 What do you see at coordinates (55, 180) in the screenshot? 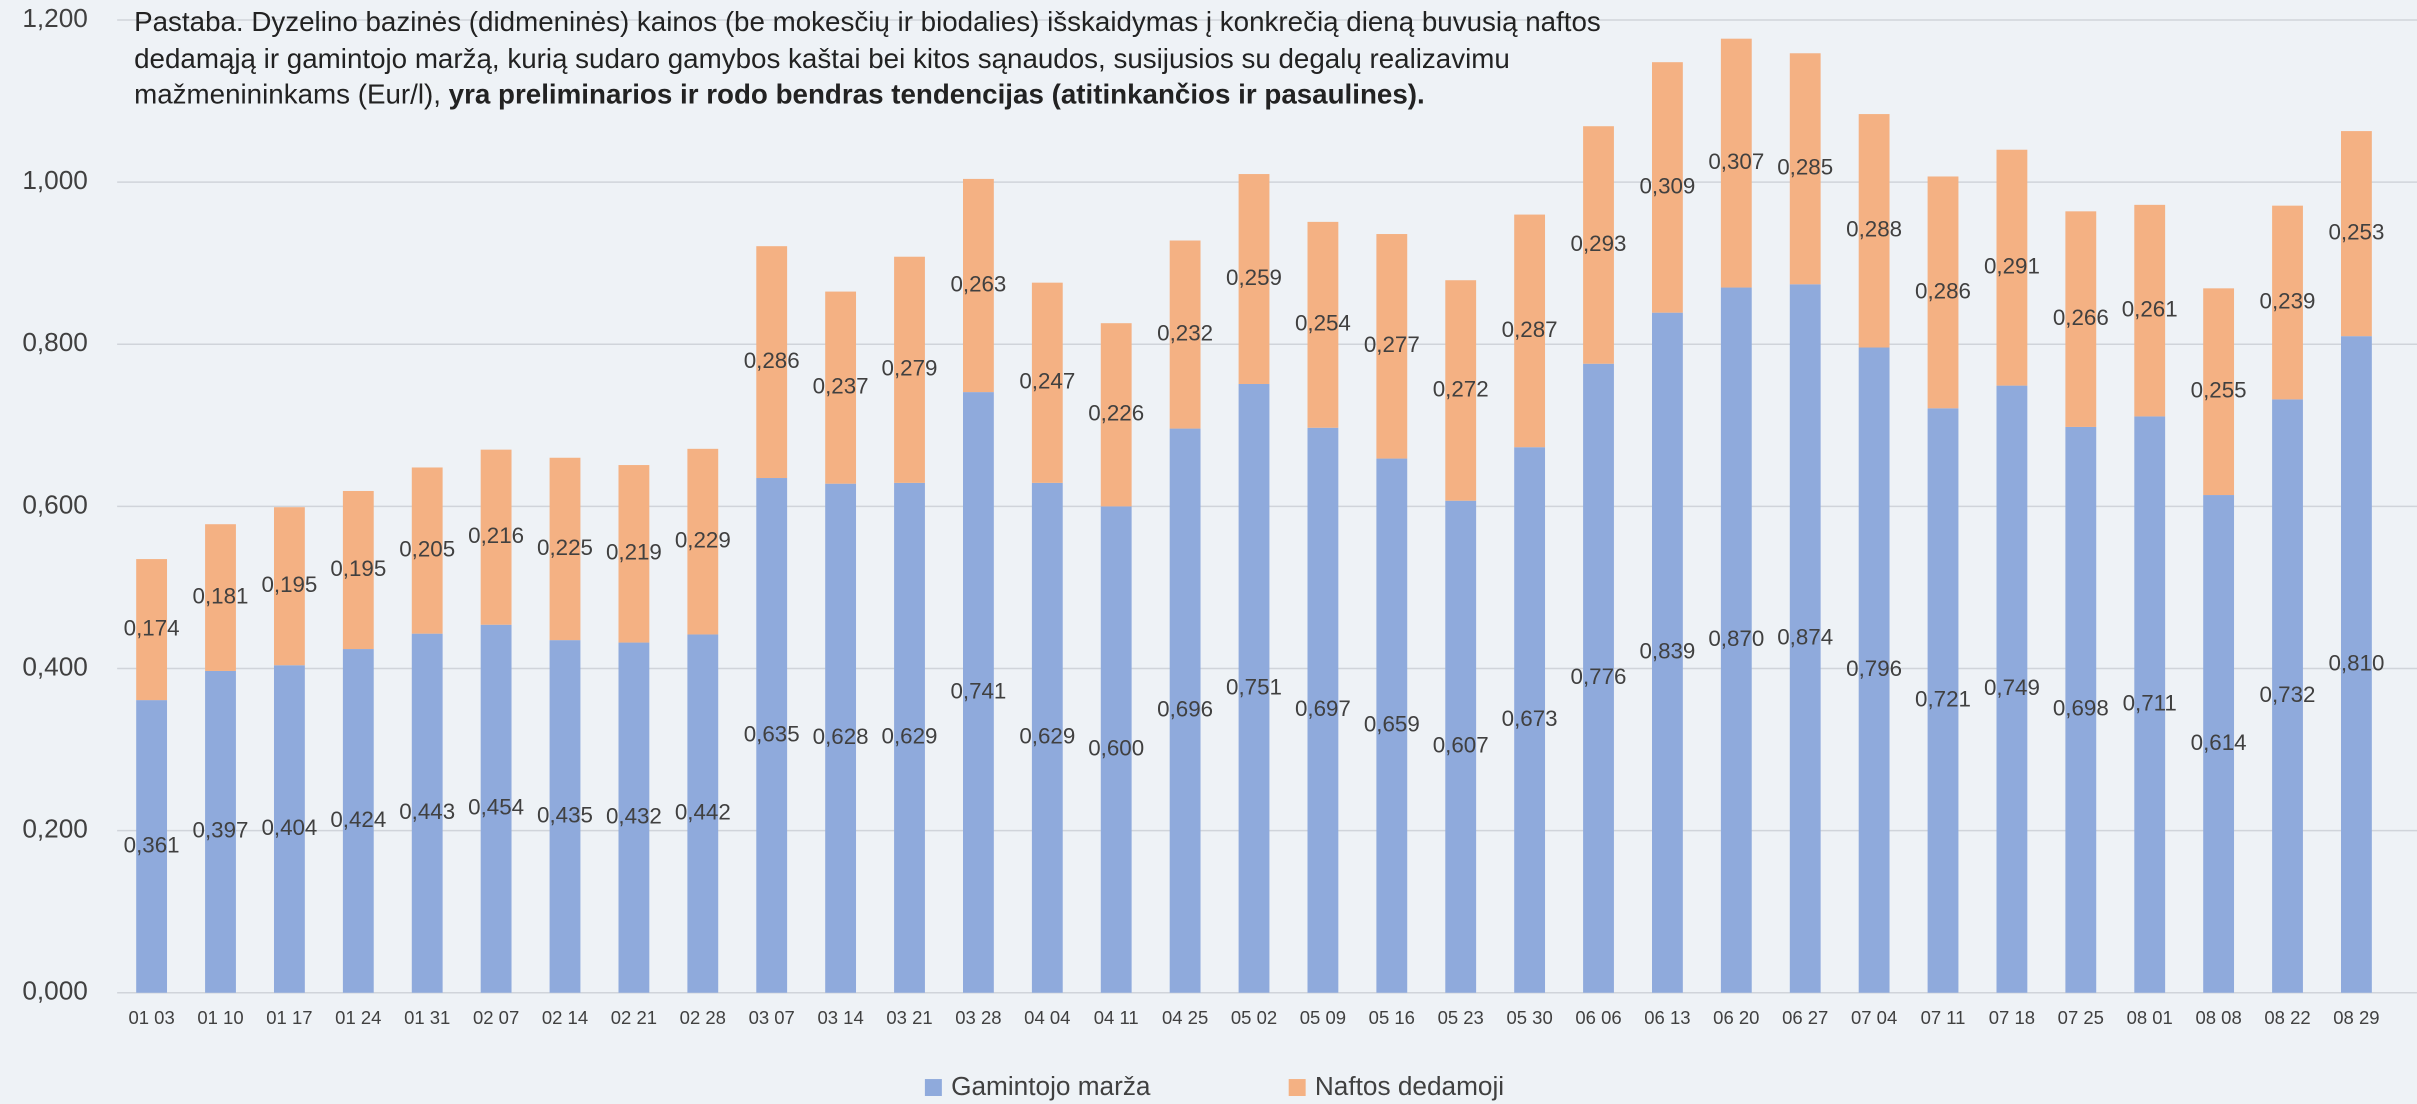
I see `y-tick-label: 1,000` at bounding box center [55, 180].